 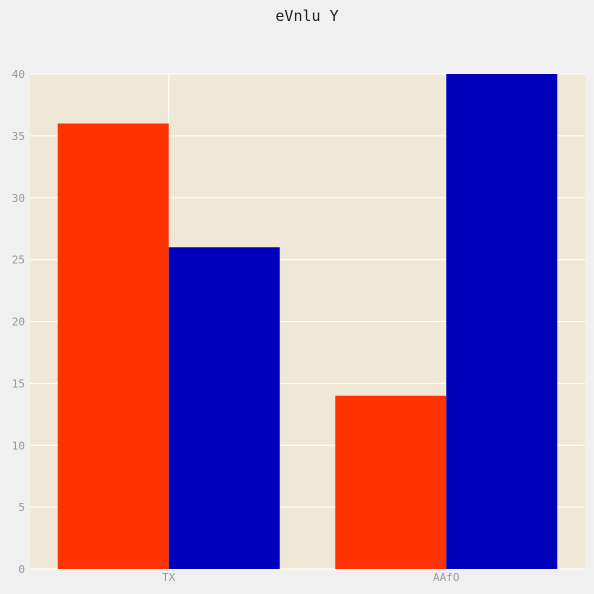 What do you see at coordinates (446, 577) in the screenshot?
I see `x-tick-label: AAfO` at bounding box center [446, 577].